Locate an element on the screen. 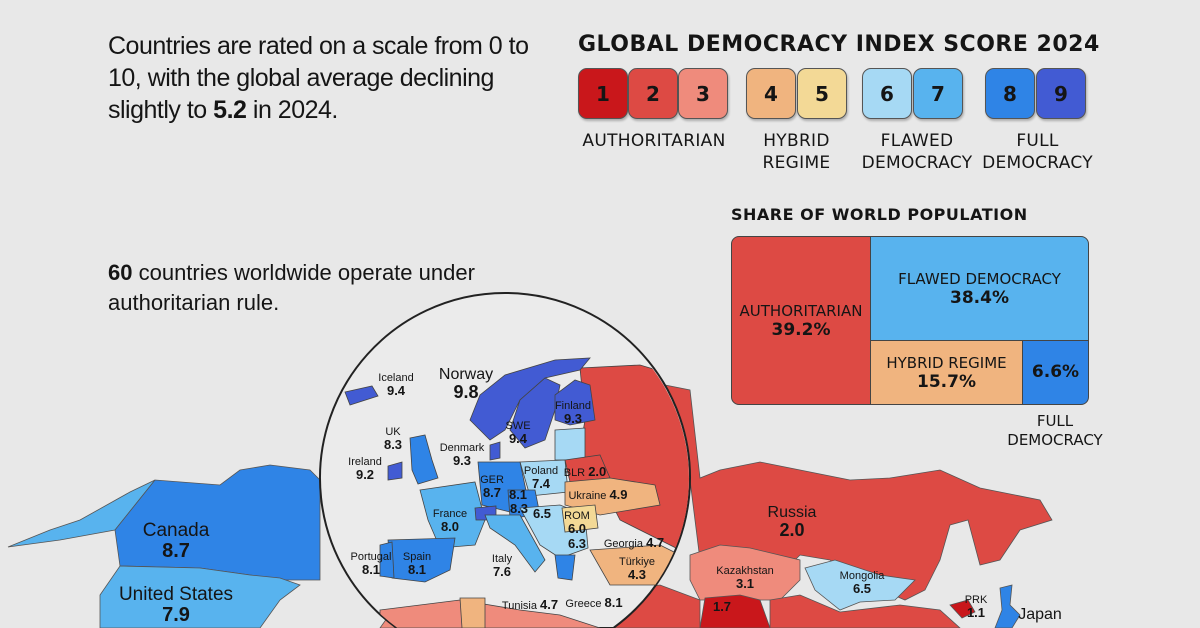  score-chip-9: 9 is located at coordinates (1061, 93).